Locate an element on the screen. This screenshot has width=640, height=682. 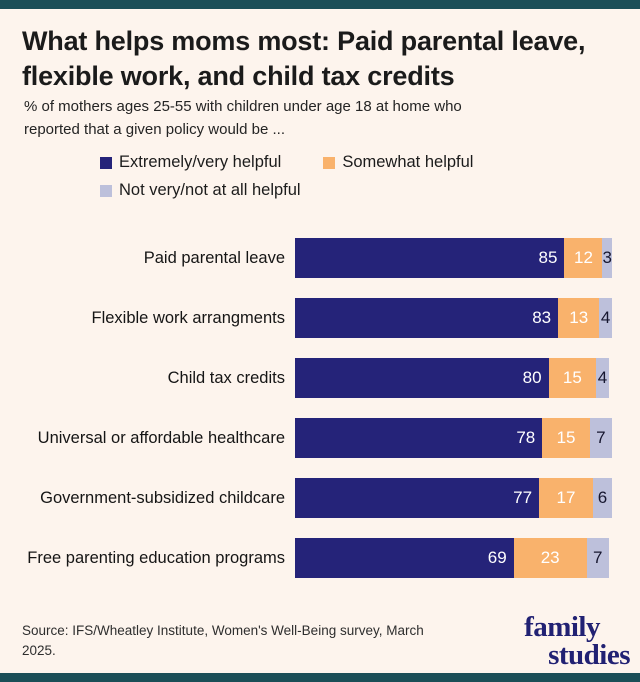
legend-swatch-lavender is located at coordinates (106, 190).